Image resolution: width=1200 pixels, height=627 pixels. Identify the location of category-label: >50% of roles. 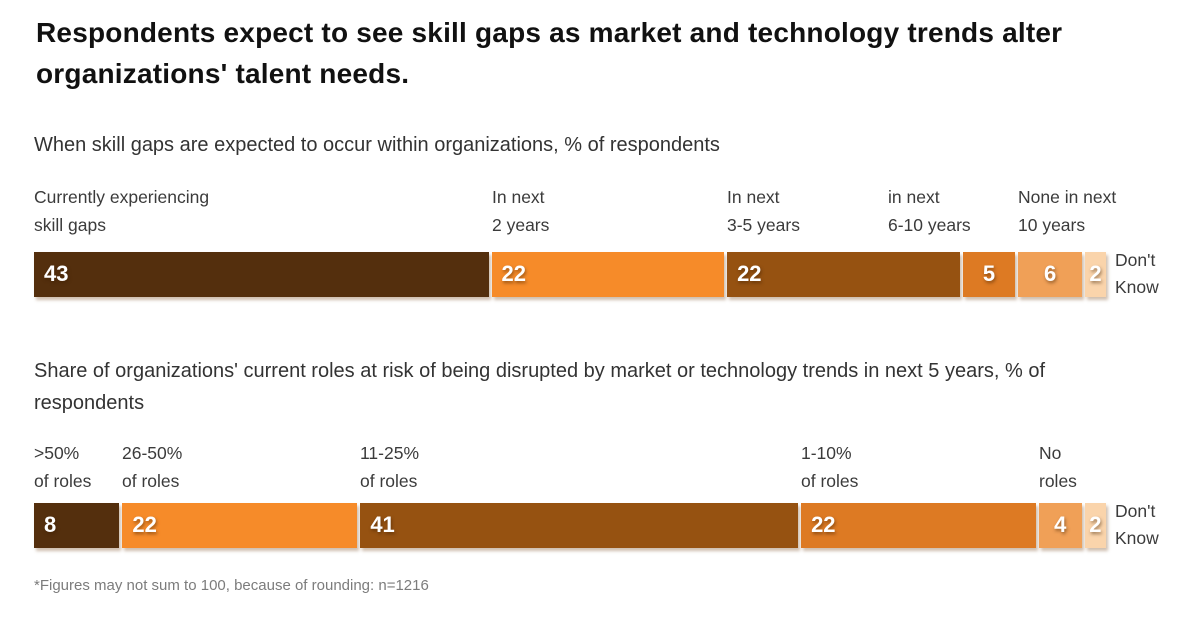
(63, 467).